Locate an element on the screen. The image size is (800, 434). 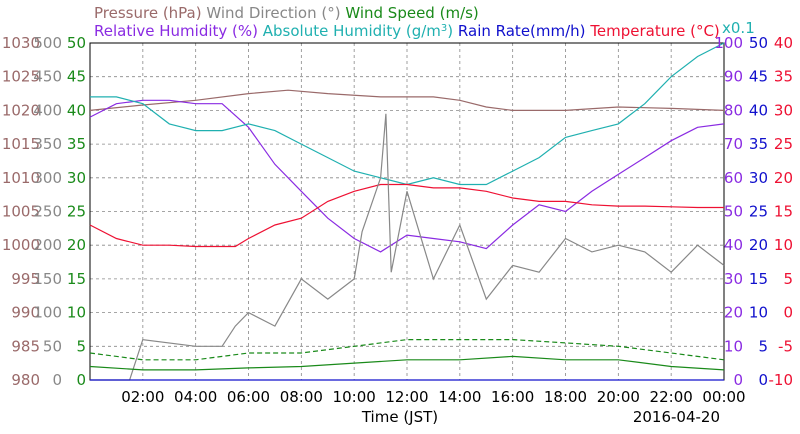
y-tick-label-wind_dir: 450 is located at coordinates (47, 77).